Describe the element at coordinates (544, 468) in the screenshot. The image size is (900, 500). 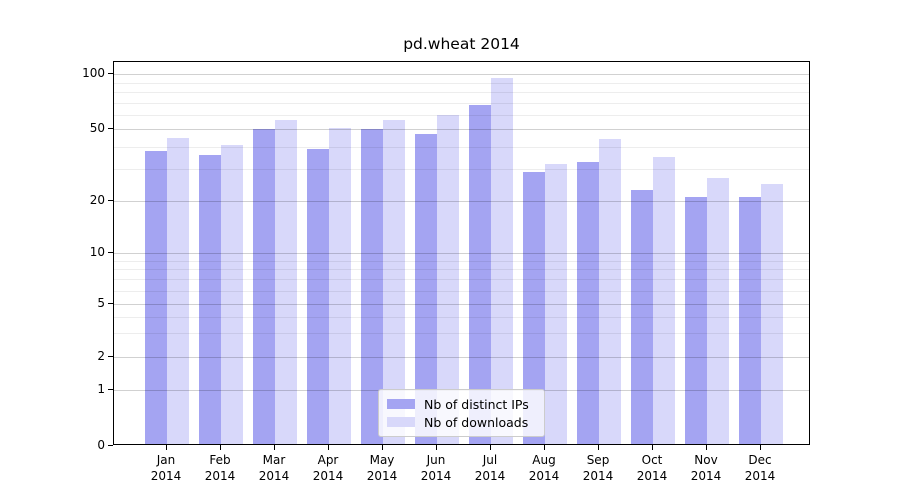
I see `x-tick-label-aug: Aug 2014` at that location.